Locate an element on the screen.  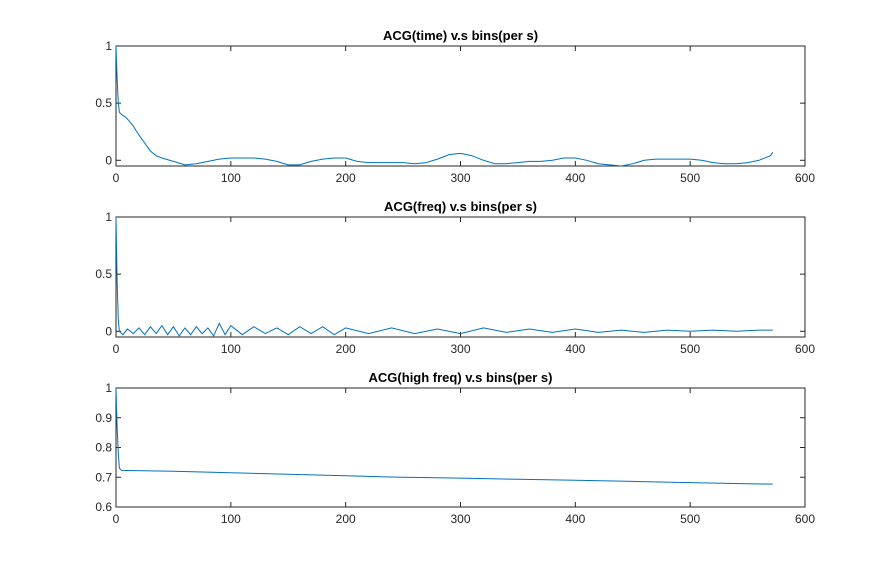
y-tick-label: 0.9 is located at coordinates (103, 418).